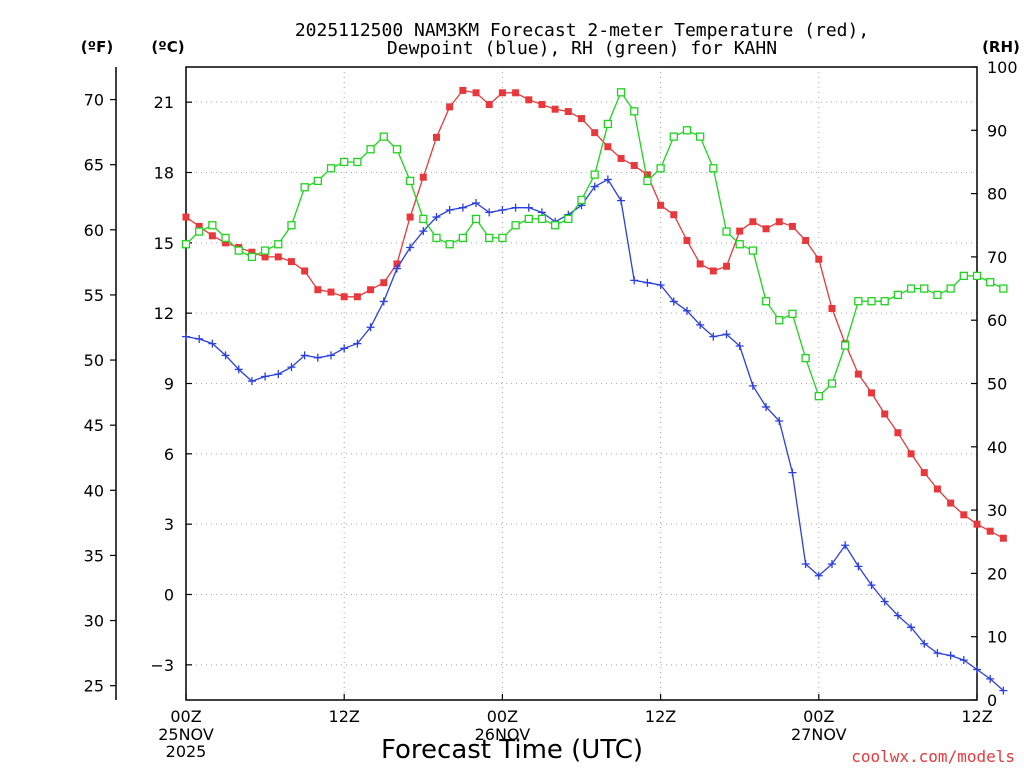  What do you see at coordinates (169, 524) in the screenshot?
I see `celsius-tick-label: 3` at bounding box center [169, 524].